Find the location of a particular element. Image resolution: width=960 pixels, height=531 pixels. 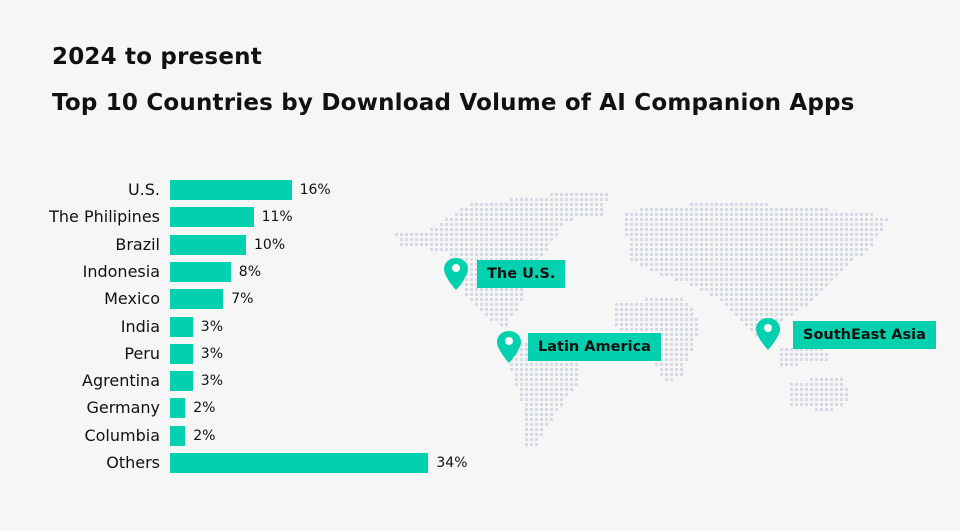

map-pin-icon is located at coordinates (509, 347).